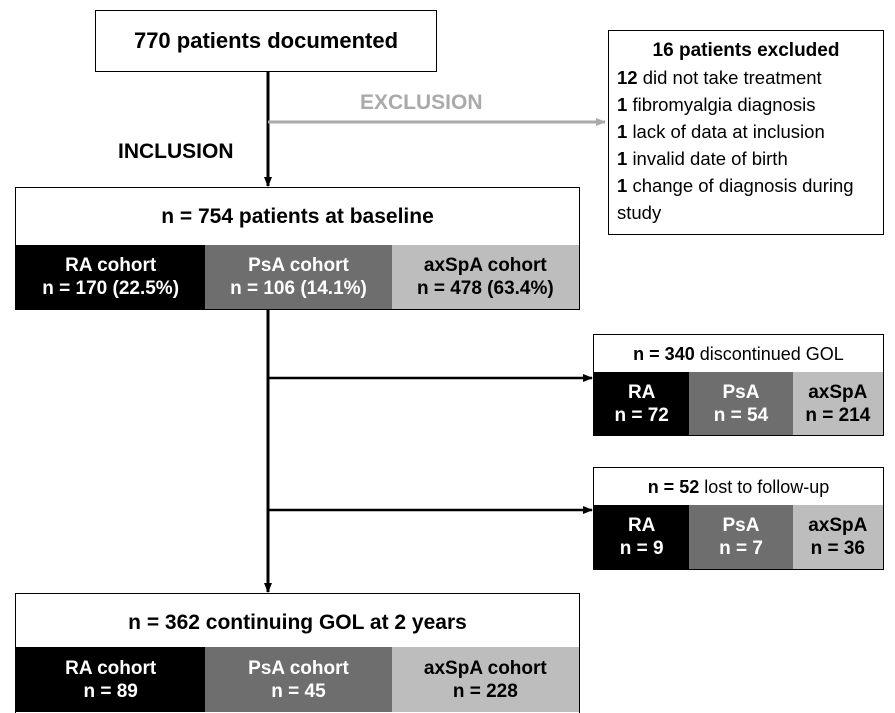 The height and width of the screenshot is (713, 895). What do you see at coordinates (176, 151) in the screenshot?
I see `inclusion-label: INCLUSION` at bounding box center [176, 151].